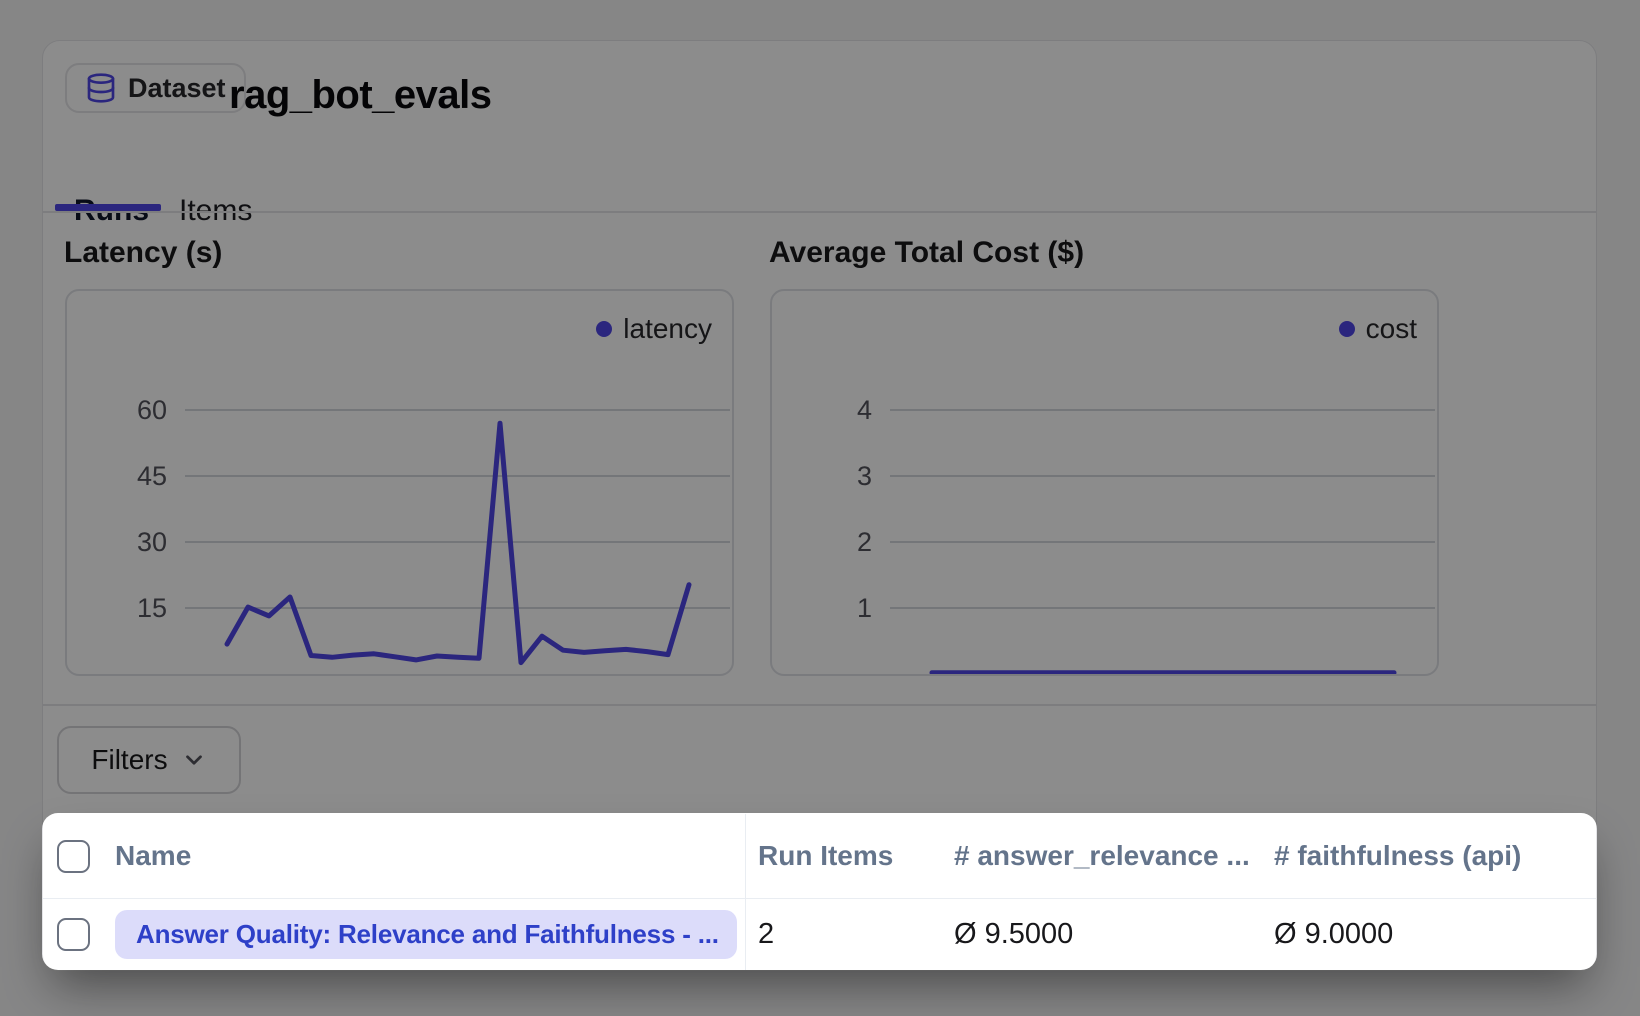  What do you see at coordinates (73, 856) in the screenshot?
I see `select-all-checkbox` at bounding box center [73, 856].